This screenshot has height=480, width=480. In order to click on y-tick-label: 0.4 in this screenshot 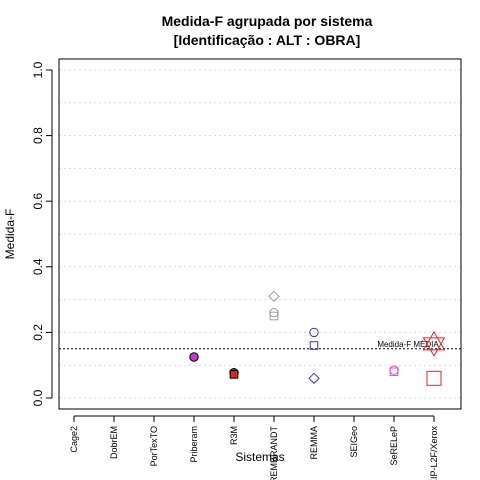, I will do `click(38, 266)`.